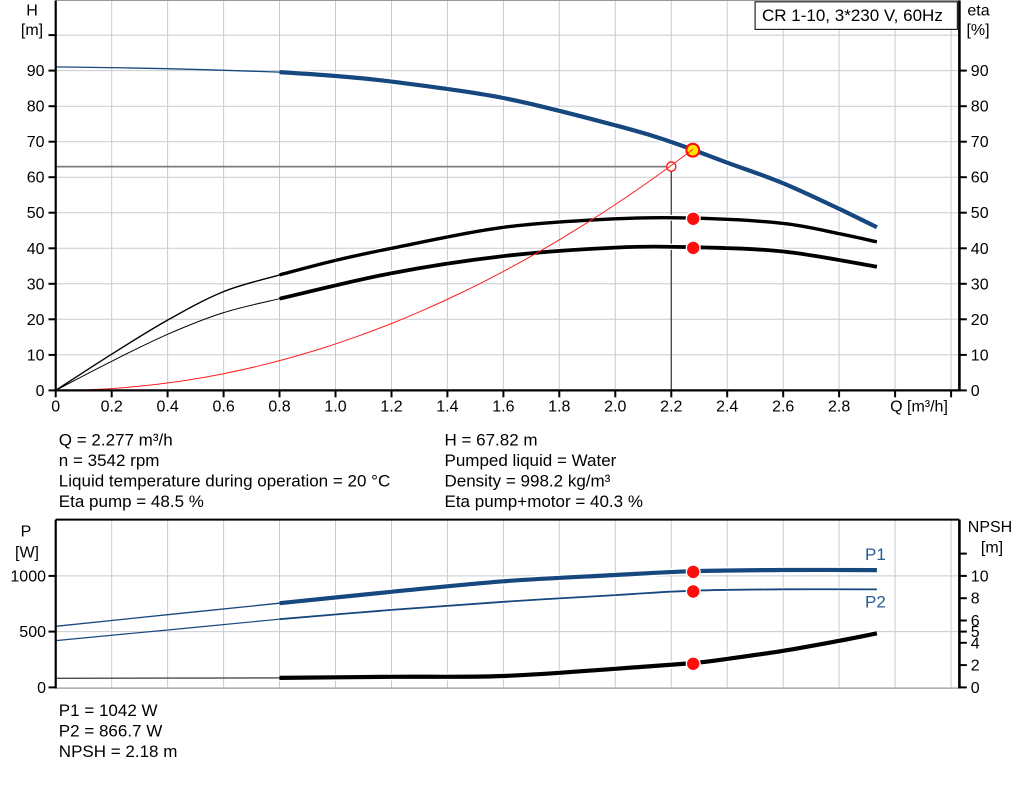 This screenshot has width=1024, height=786. What do you see at coordinates (391, 407) in the screenshot?
I see `svg-text: 1.2` at bounding box center [391, 407].